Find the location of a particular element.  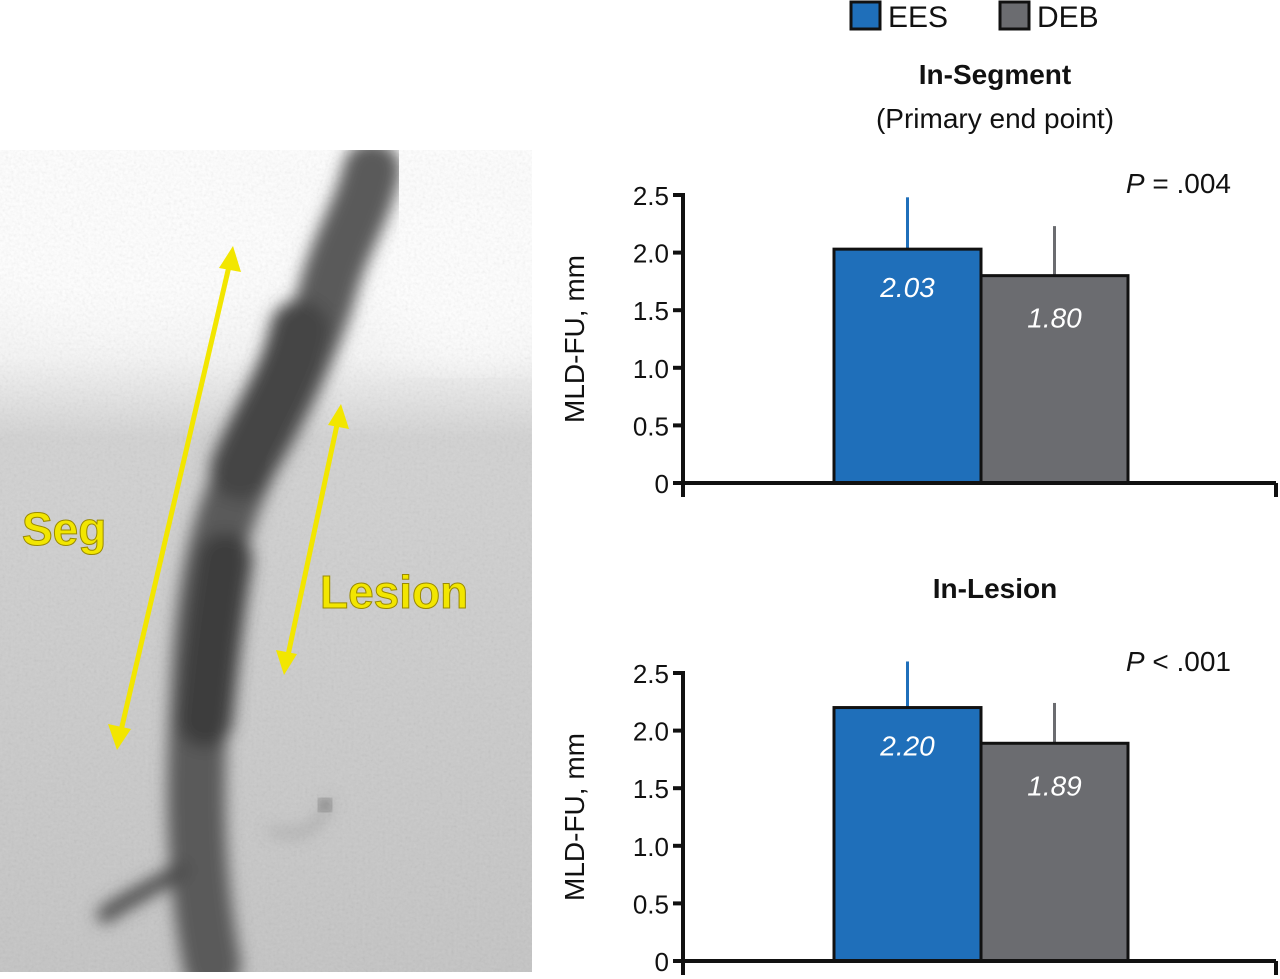

p-value: P = .004 is located at coordinates (1178, 183).